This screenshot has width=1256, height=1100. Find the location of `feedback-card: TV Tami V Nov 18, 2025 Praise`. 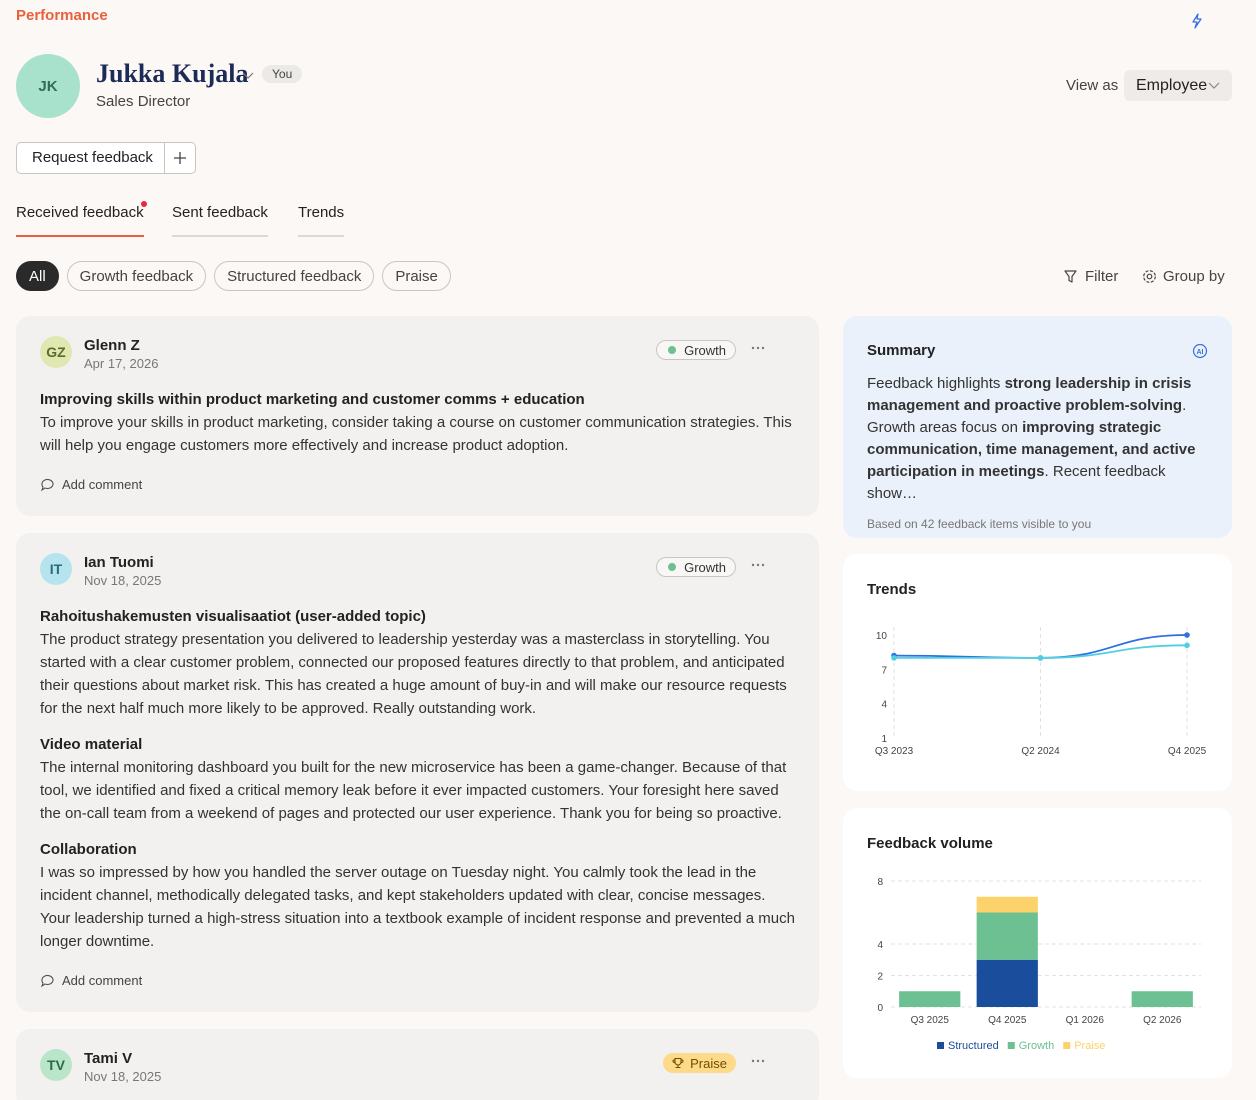

feedback-card: TV Tami V Nov 18, 2025 Praise is located at coordinates (417, 1064).